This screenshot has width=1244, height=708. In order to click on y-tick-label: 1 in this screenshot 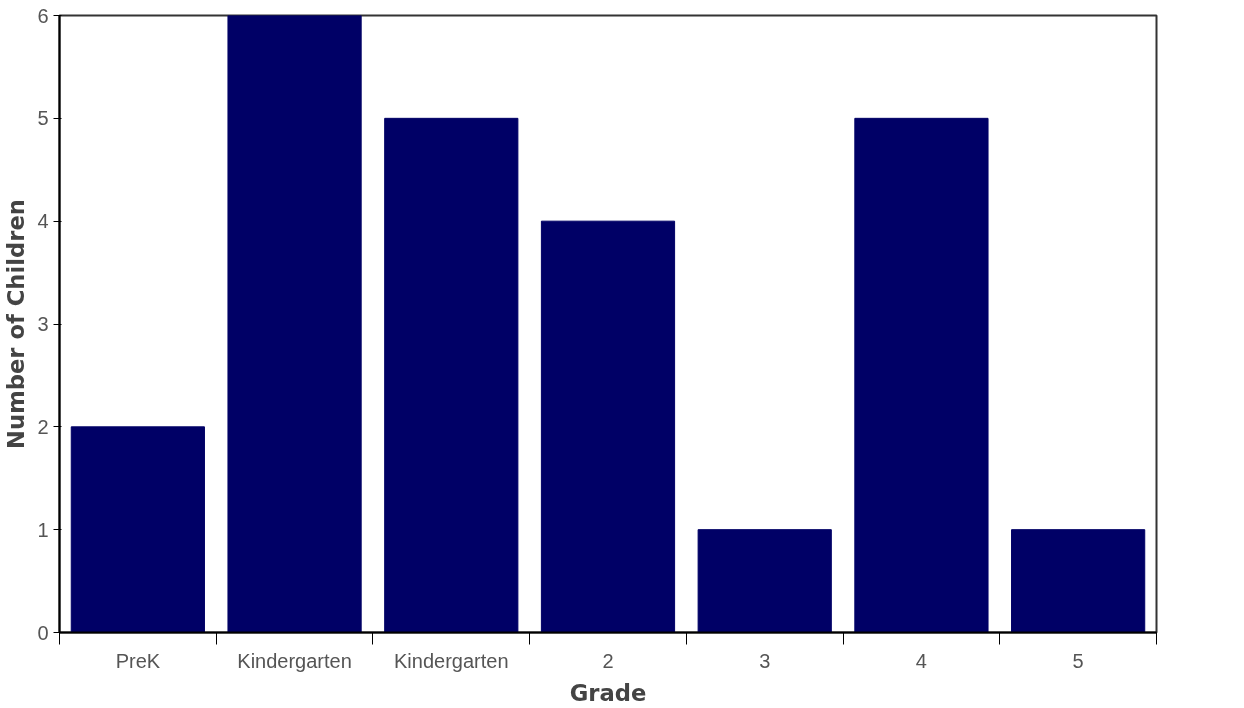, I will do `click(43, 529)`.